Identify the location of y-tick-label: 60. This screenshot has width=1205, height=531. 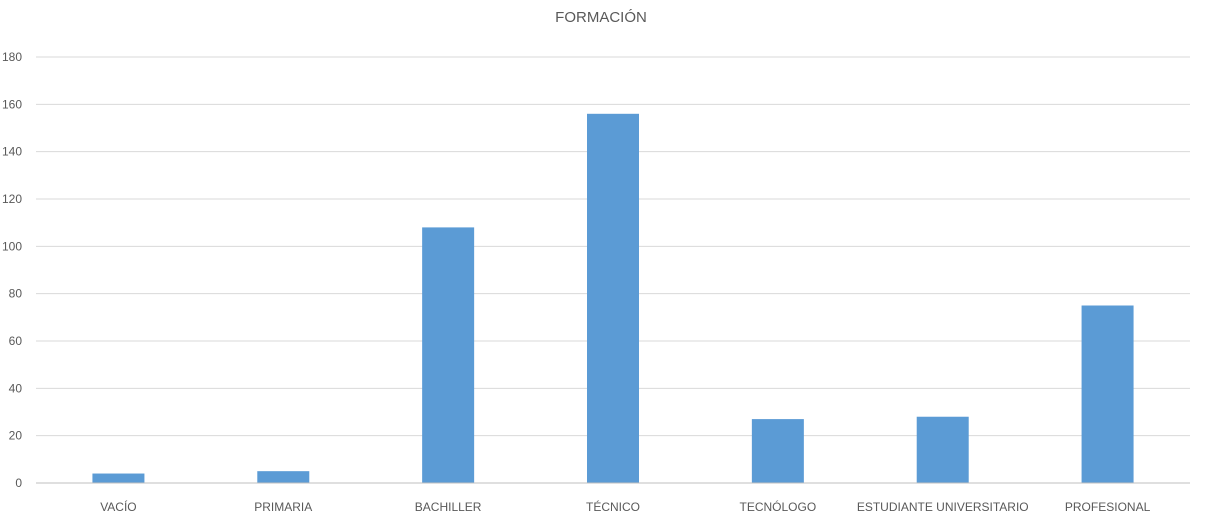
(16, 341).